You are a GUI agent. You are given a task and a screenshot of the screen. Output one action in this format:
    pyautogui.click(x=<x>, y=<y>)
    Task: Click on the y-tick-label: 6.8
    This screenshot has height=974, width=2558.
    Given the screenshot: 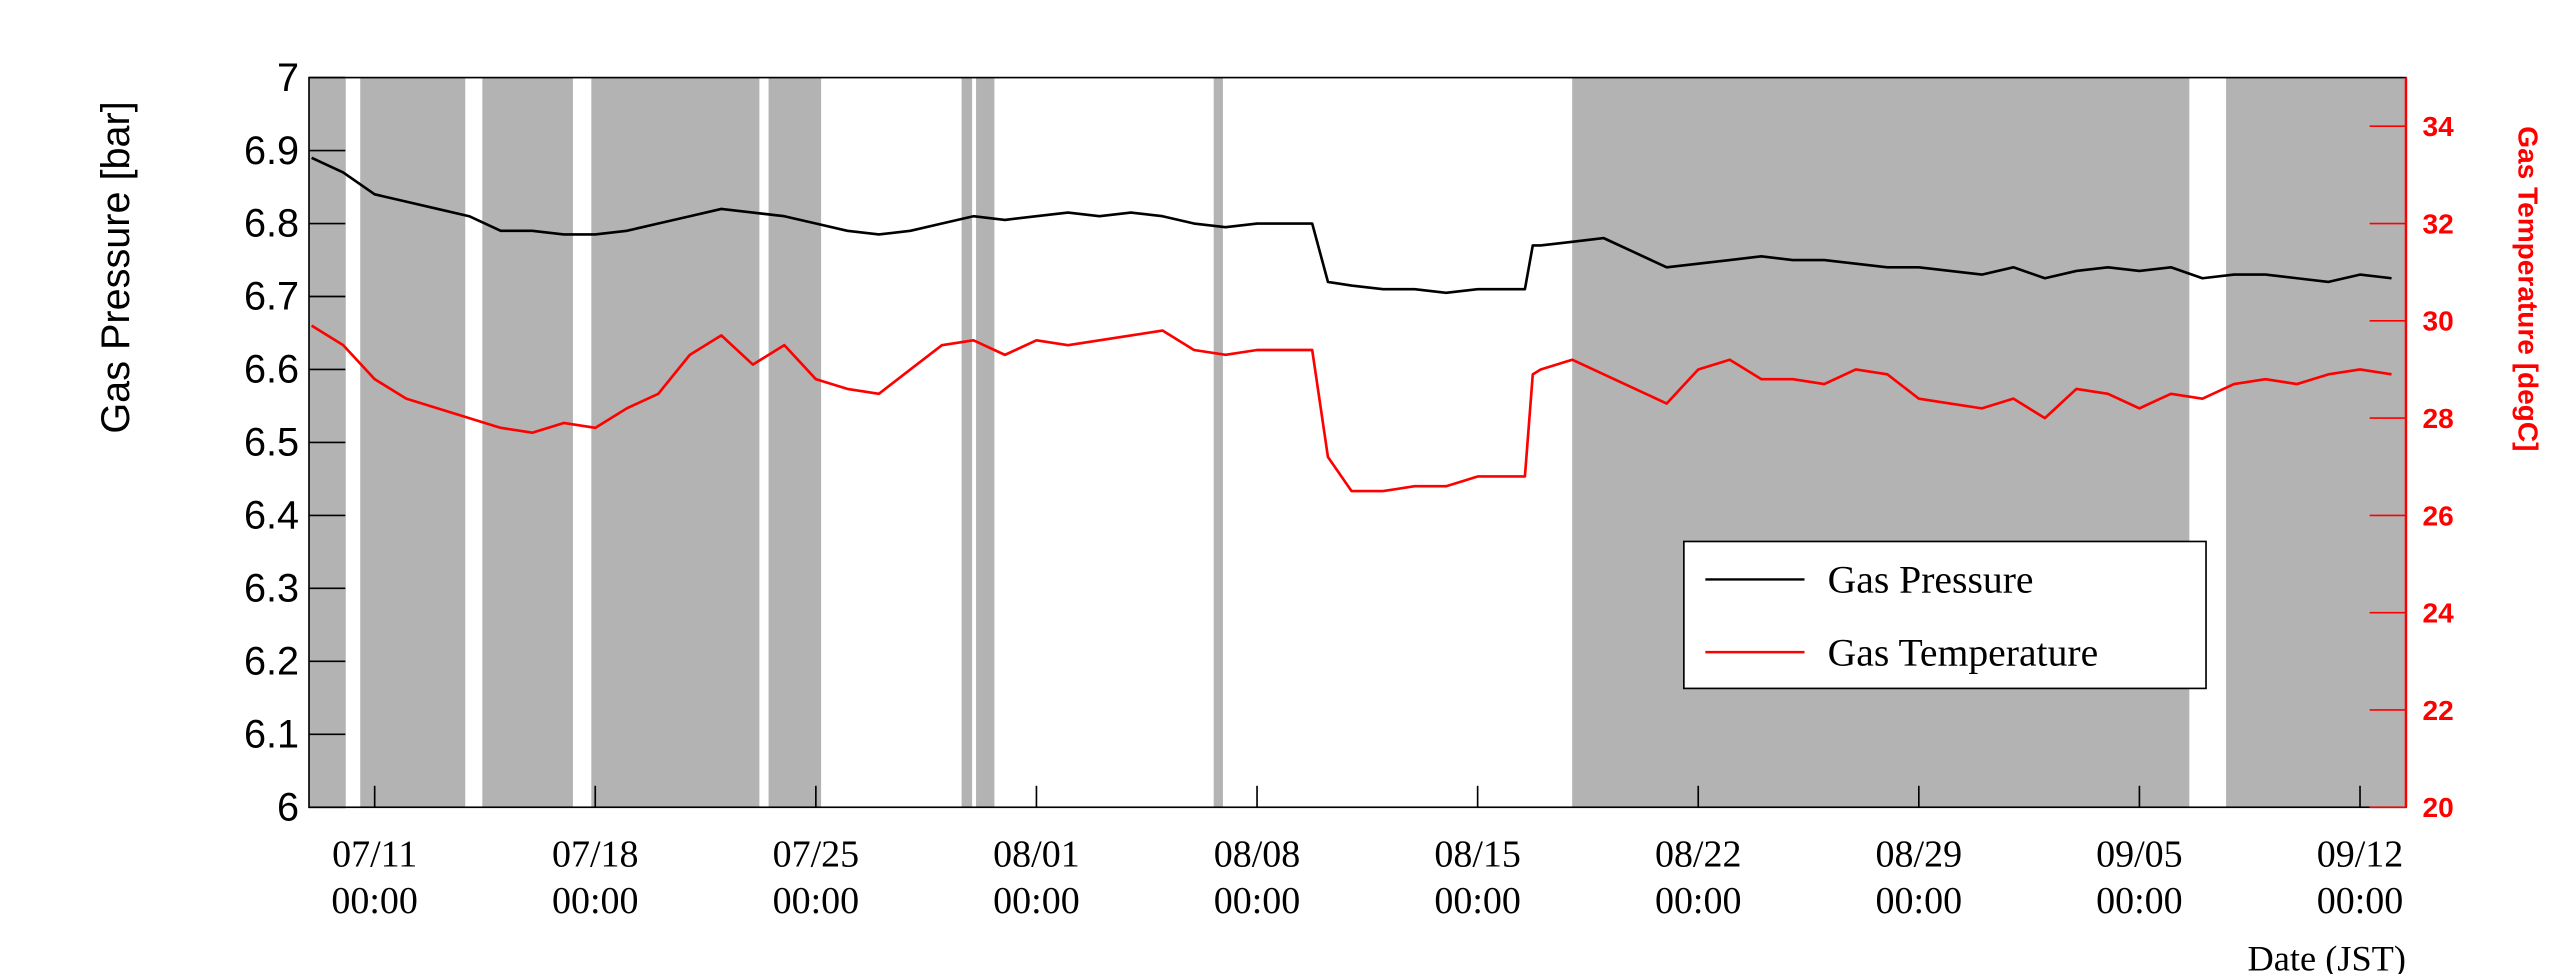 What is the action you would take?
    pyautogui.click(x=271, y=224)
    